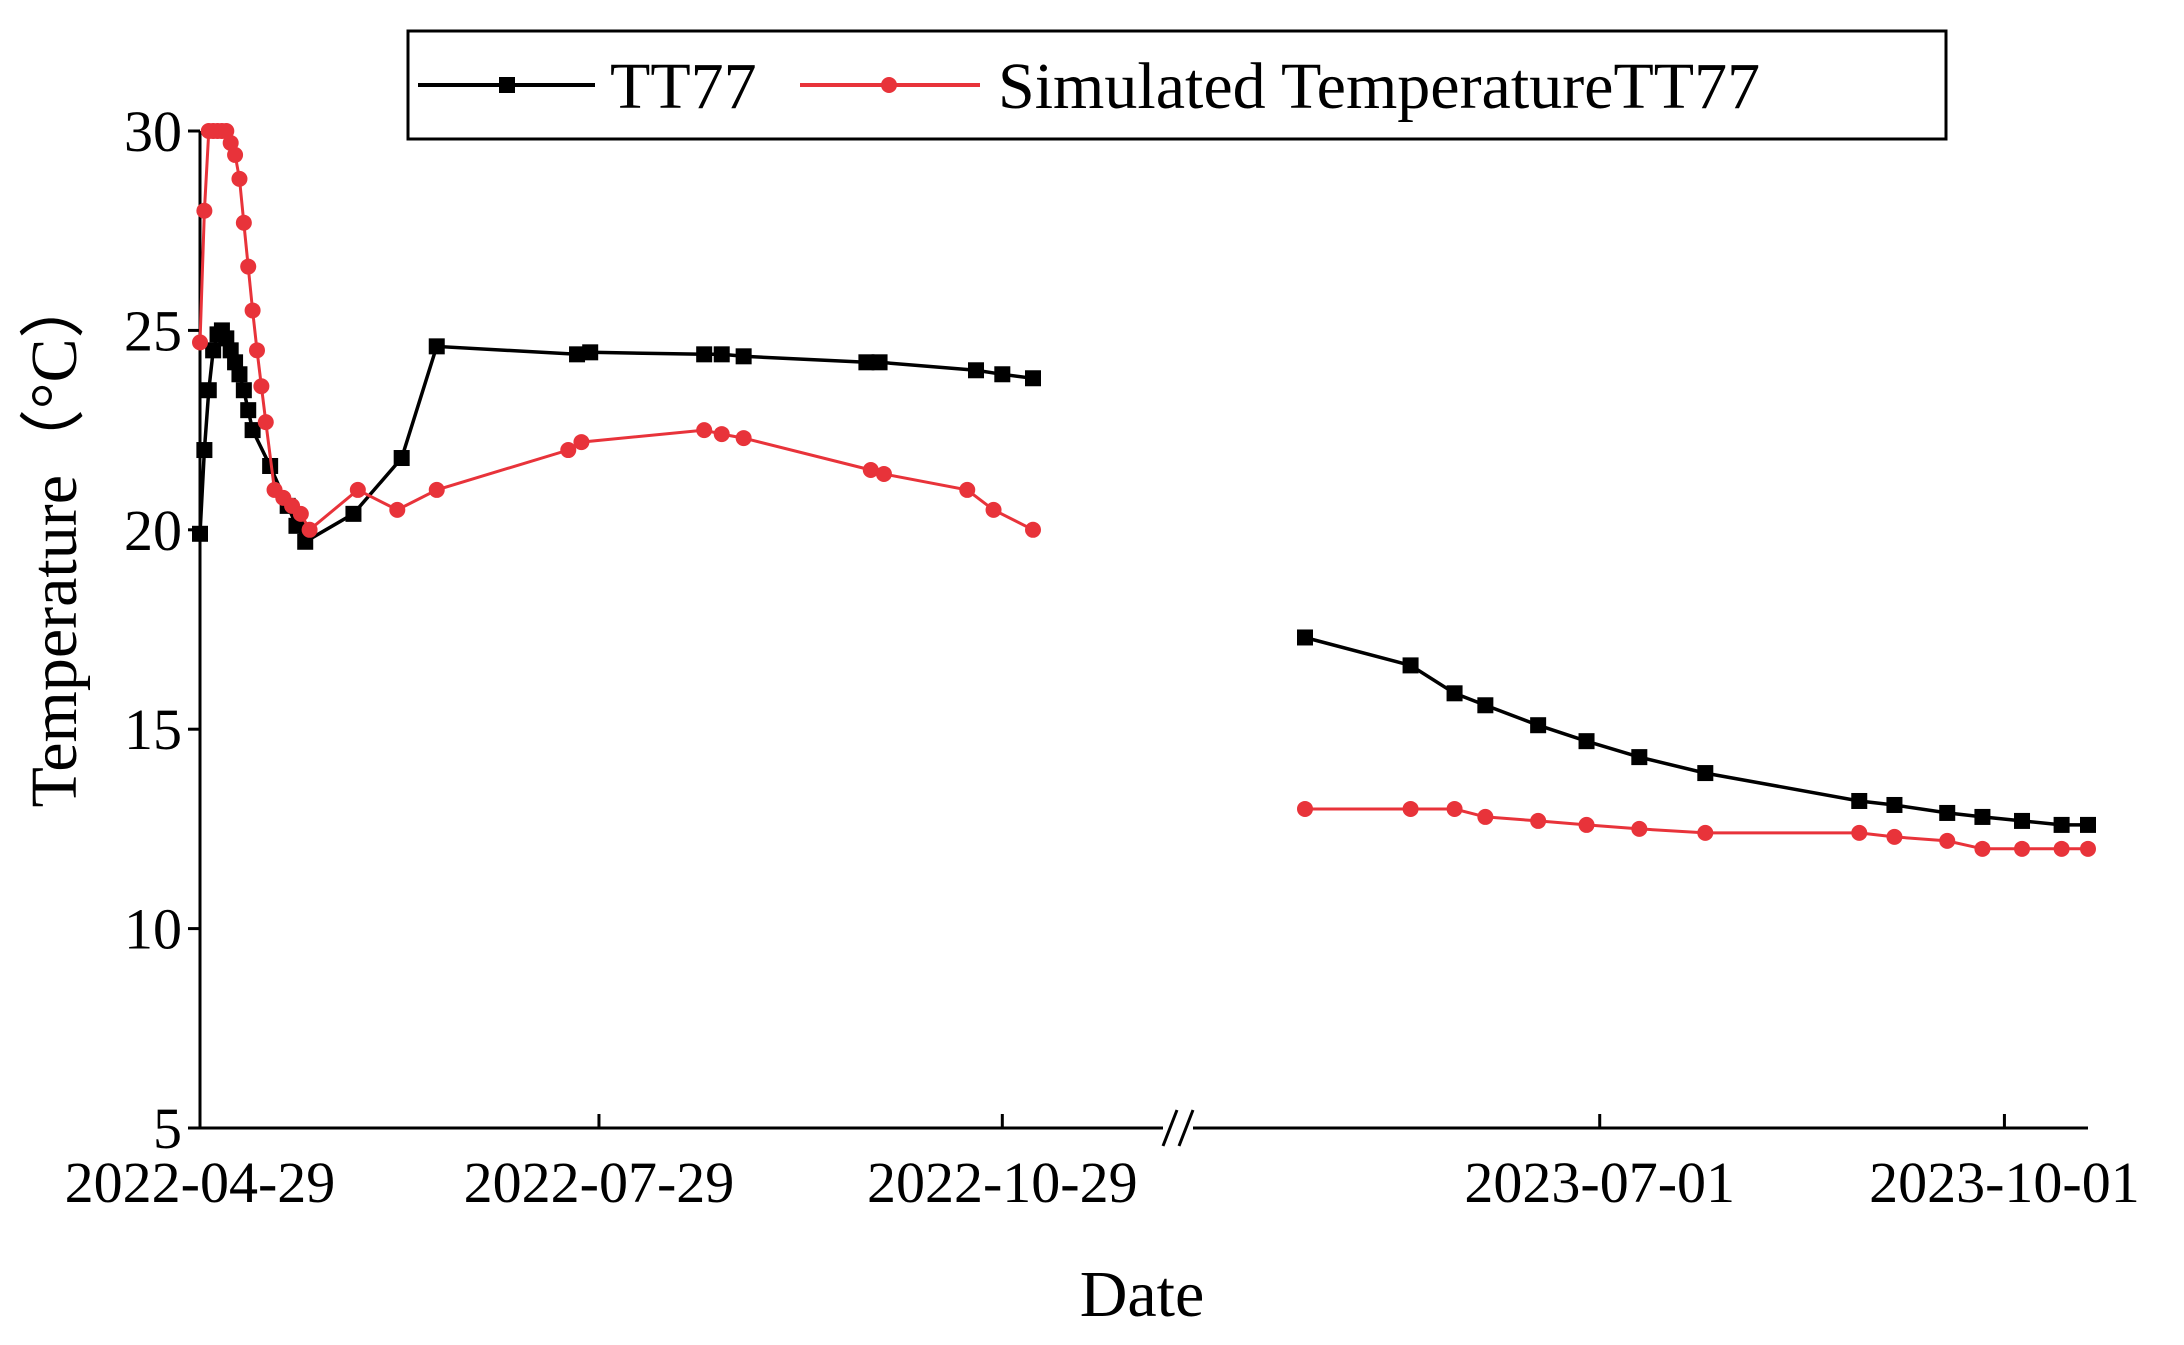 This screenshot has width=2184, height=1345. Describe the element at coordinates (1379, 86) in the screenshot. I see `legend-label-simulated: Simulated TemperatureTT77` at that location.